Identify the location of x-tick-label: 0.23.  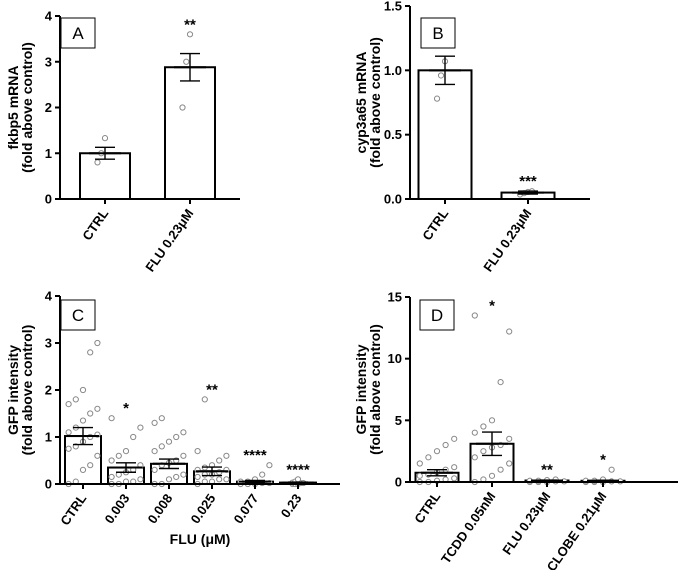
(291, 505).